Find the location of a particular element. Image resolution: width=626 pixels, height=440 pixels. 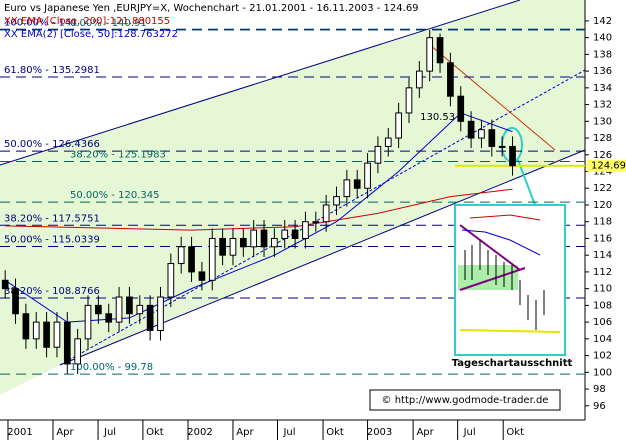

y-tick-label: 104 is located at coordinates (602, 339).